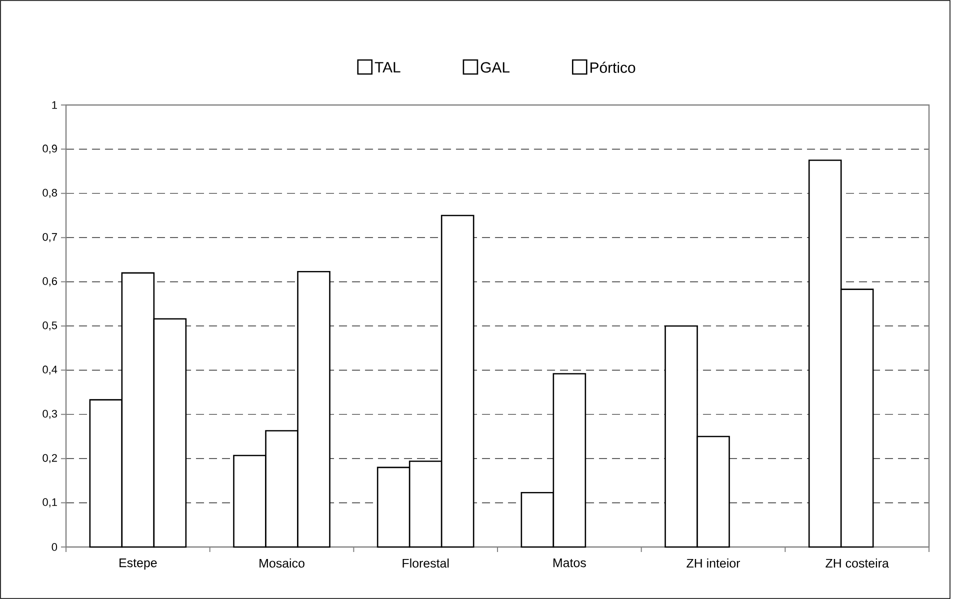 The image size is (953, 599). What do you see at coordinates (138, 564) in the screenshot?
I see `x-tick-label: Estepe` at bounding box center [138, 564].